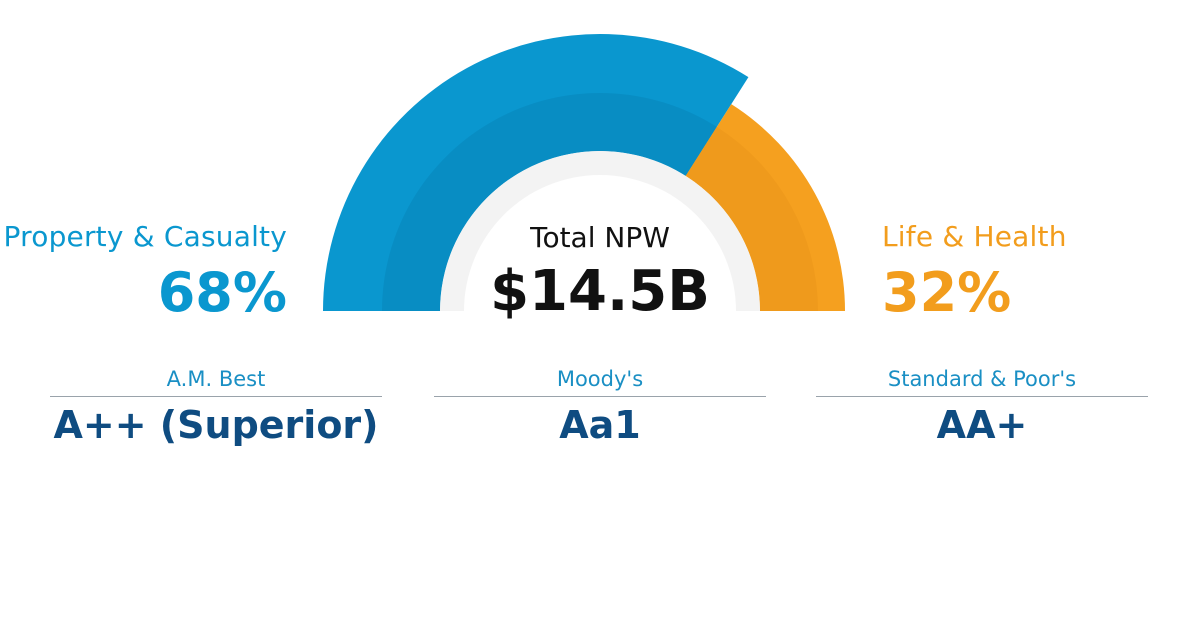 The height and width of the screenshot is (627, 1200). I want to click on rating-standard-poors: Standard & Poor's AA+, so click(982, 405).